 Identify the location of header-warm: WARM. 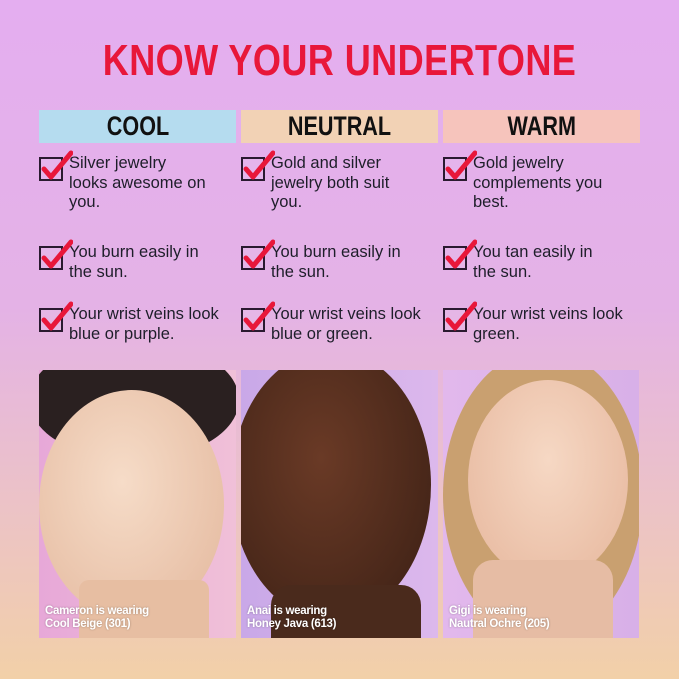
(541, 126).